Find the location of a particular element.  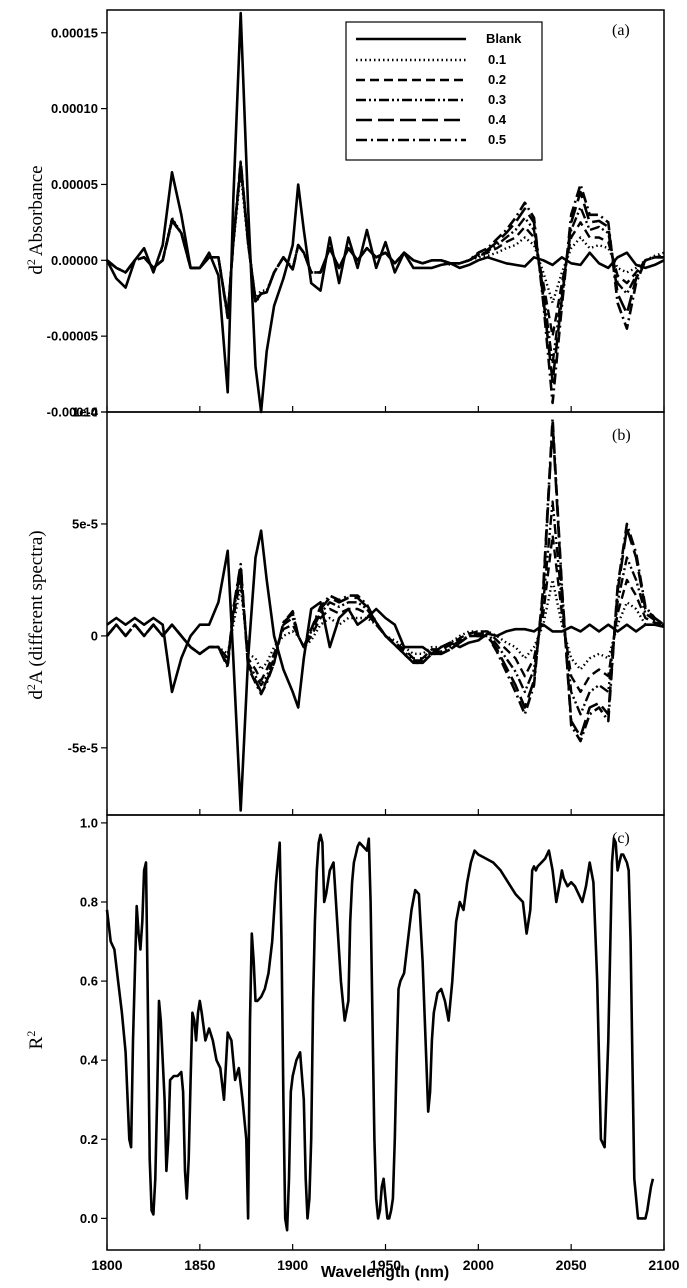

x-tick-label: 1950 is located at coordinates (385, 1265).